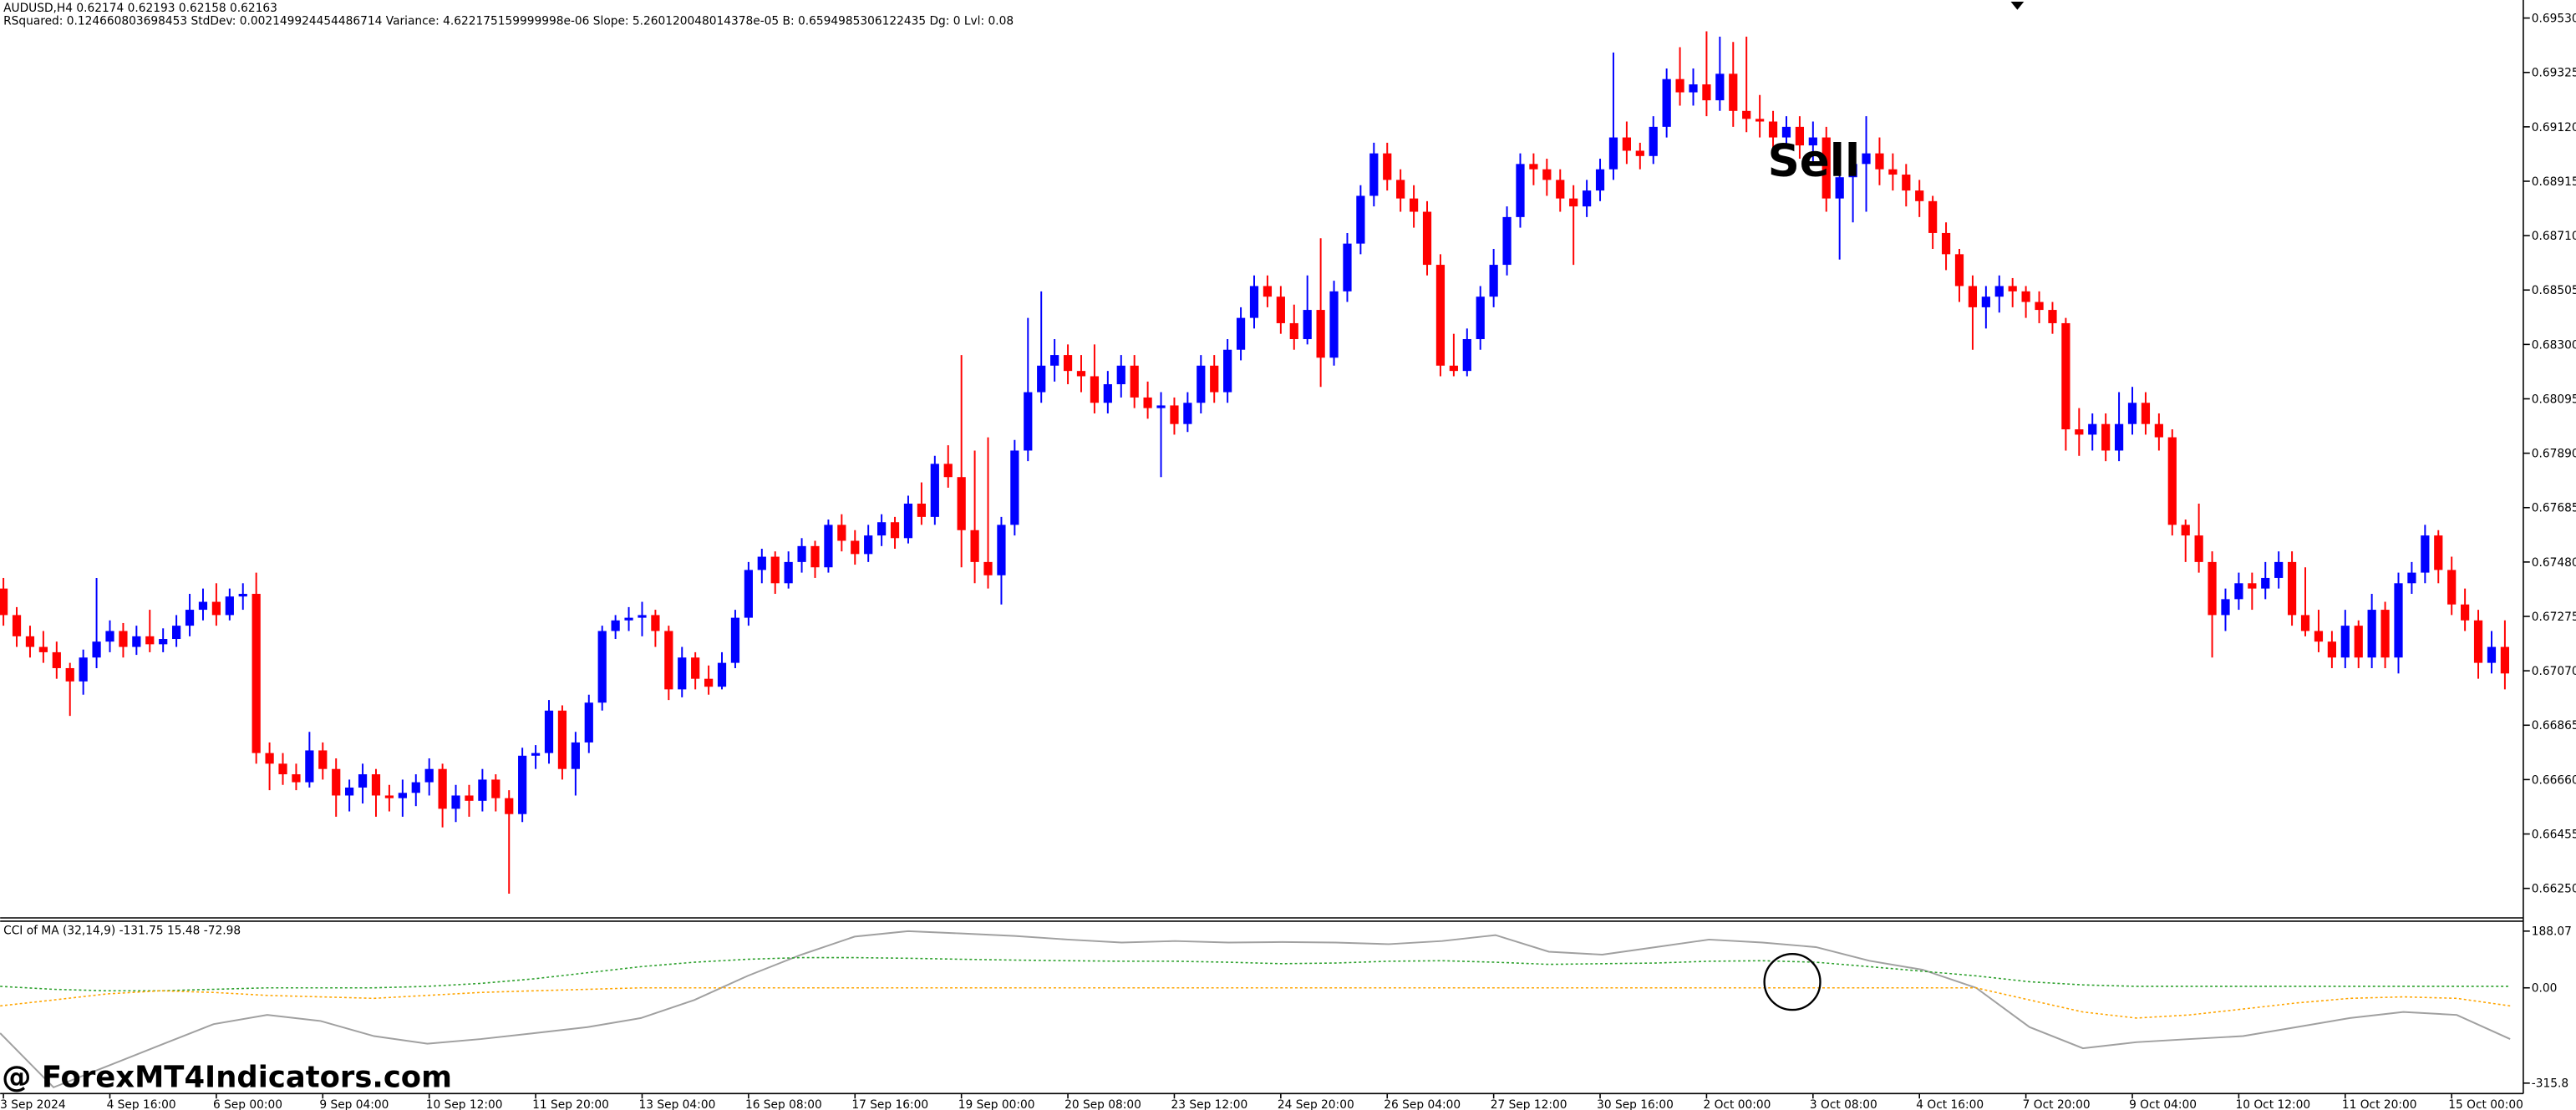 This screenshot has height=1110, width=2576. I want to click on x-tick-label: 19 Sep 00:00, so click(996, 1104).